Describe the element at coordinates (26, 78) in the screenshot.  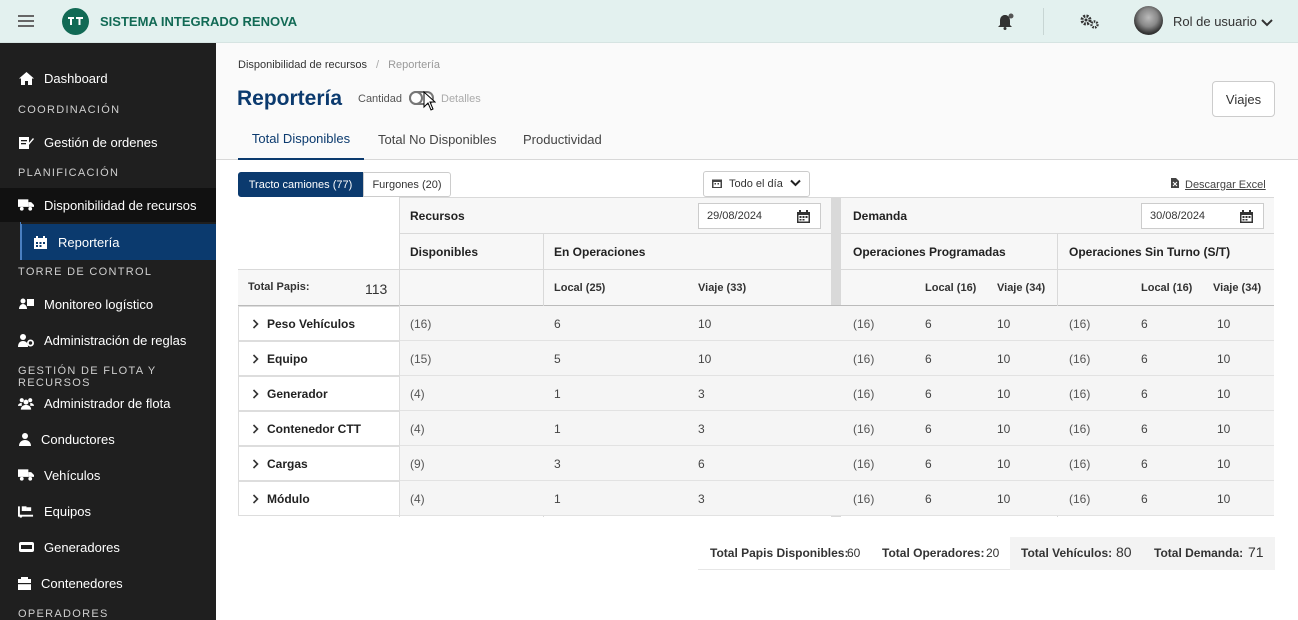
I see `home-icon` at that location.